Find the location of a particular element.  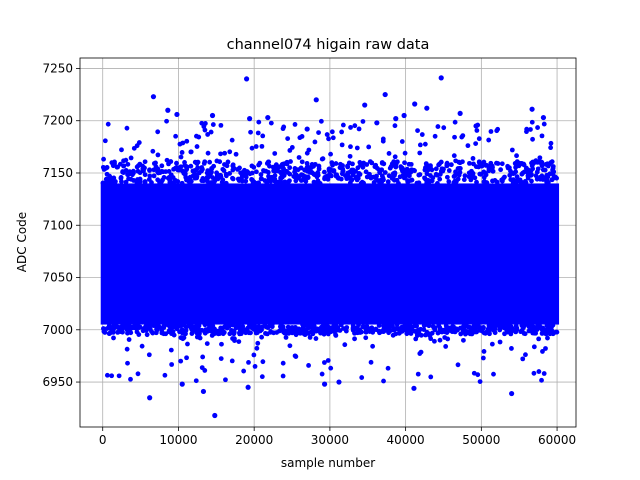

y-tick-label: 7000 is located at coordinates (57, 330).